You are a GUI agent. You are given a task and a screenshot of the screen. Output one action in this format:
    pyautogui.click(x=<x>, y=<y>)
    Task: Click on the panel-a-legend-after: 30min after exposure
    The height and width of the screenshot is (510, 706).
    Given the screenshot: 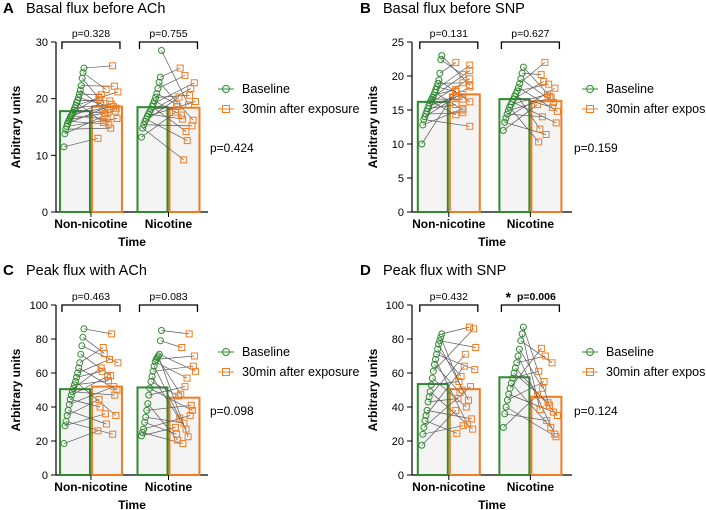 What is the action you would take?
    pyautogui.click(x=300, y=109)
    